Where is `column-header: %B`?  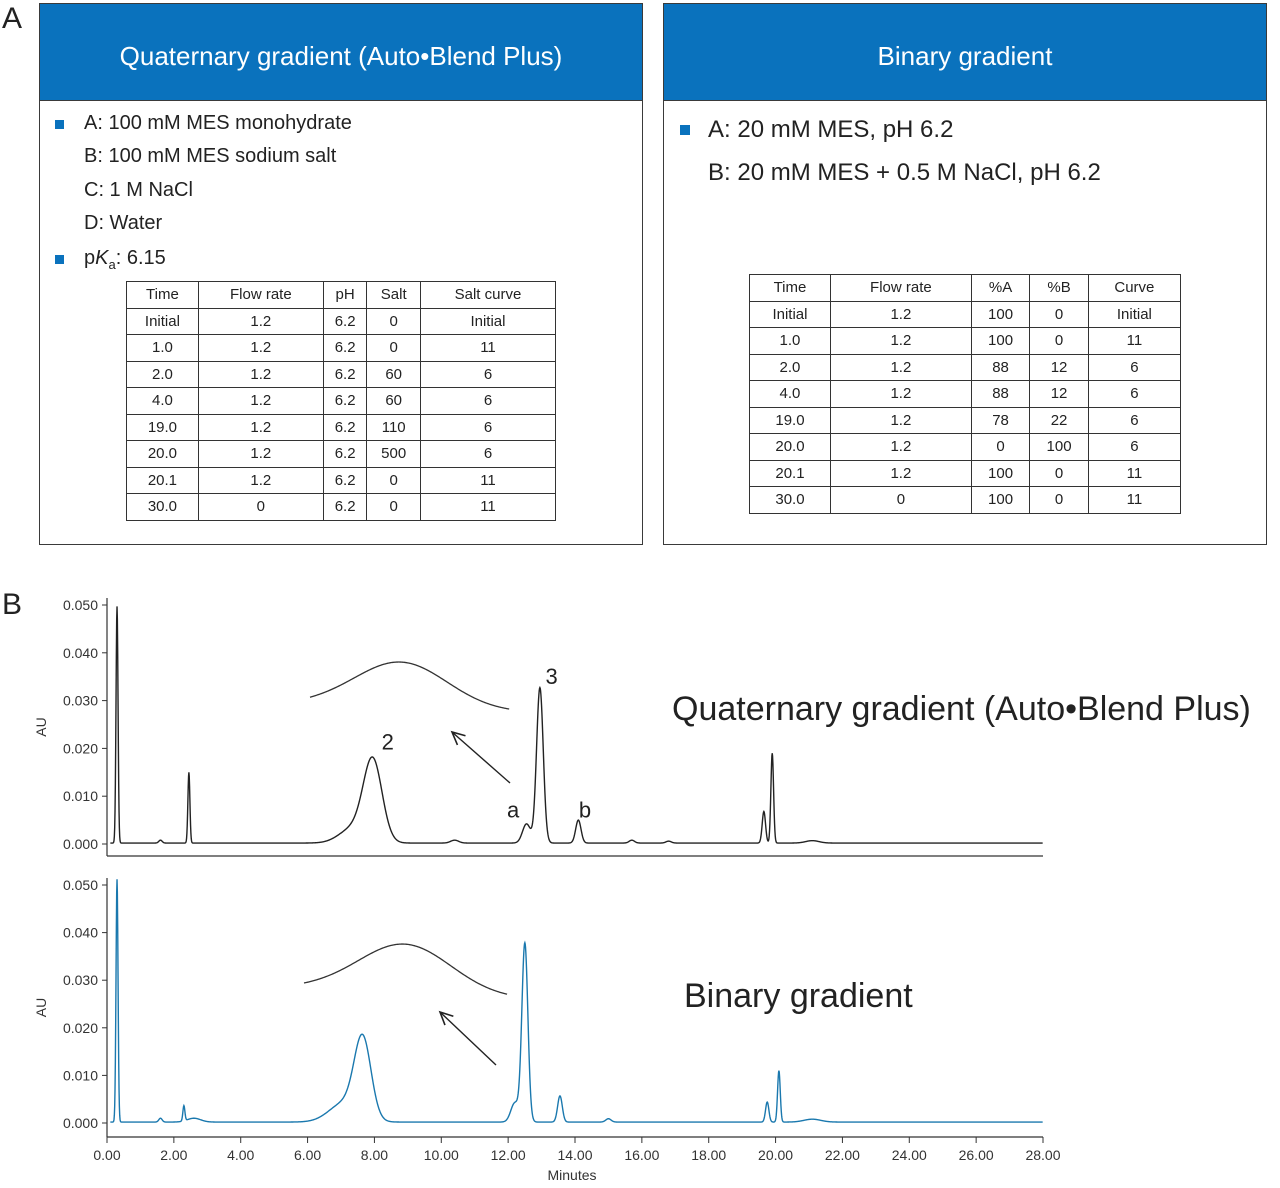 column-header: %B is located at coordinates (1059, 288).